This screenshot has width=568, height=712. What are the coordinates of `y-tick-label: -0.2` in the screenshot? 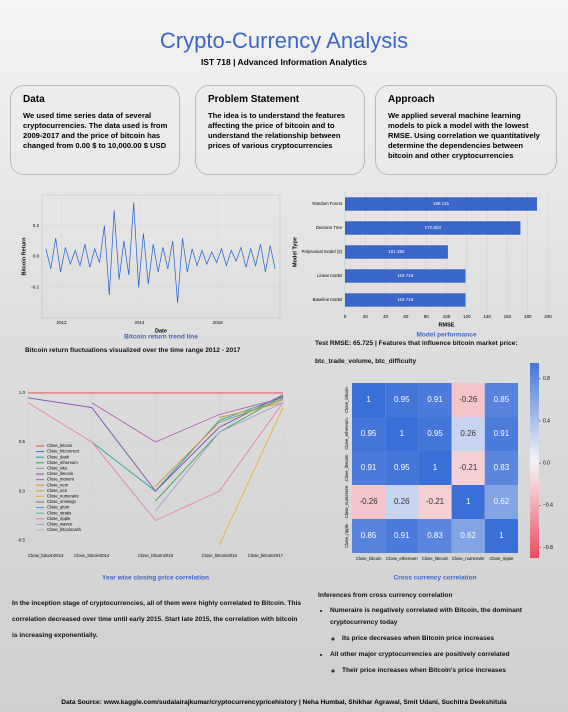 It's located at (35, 286).